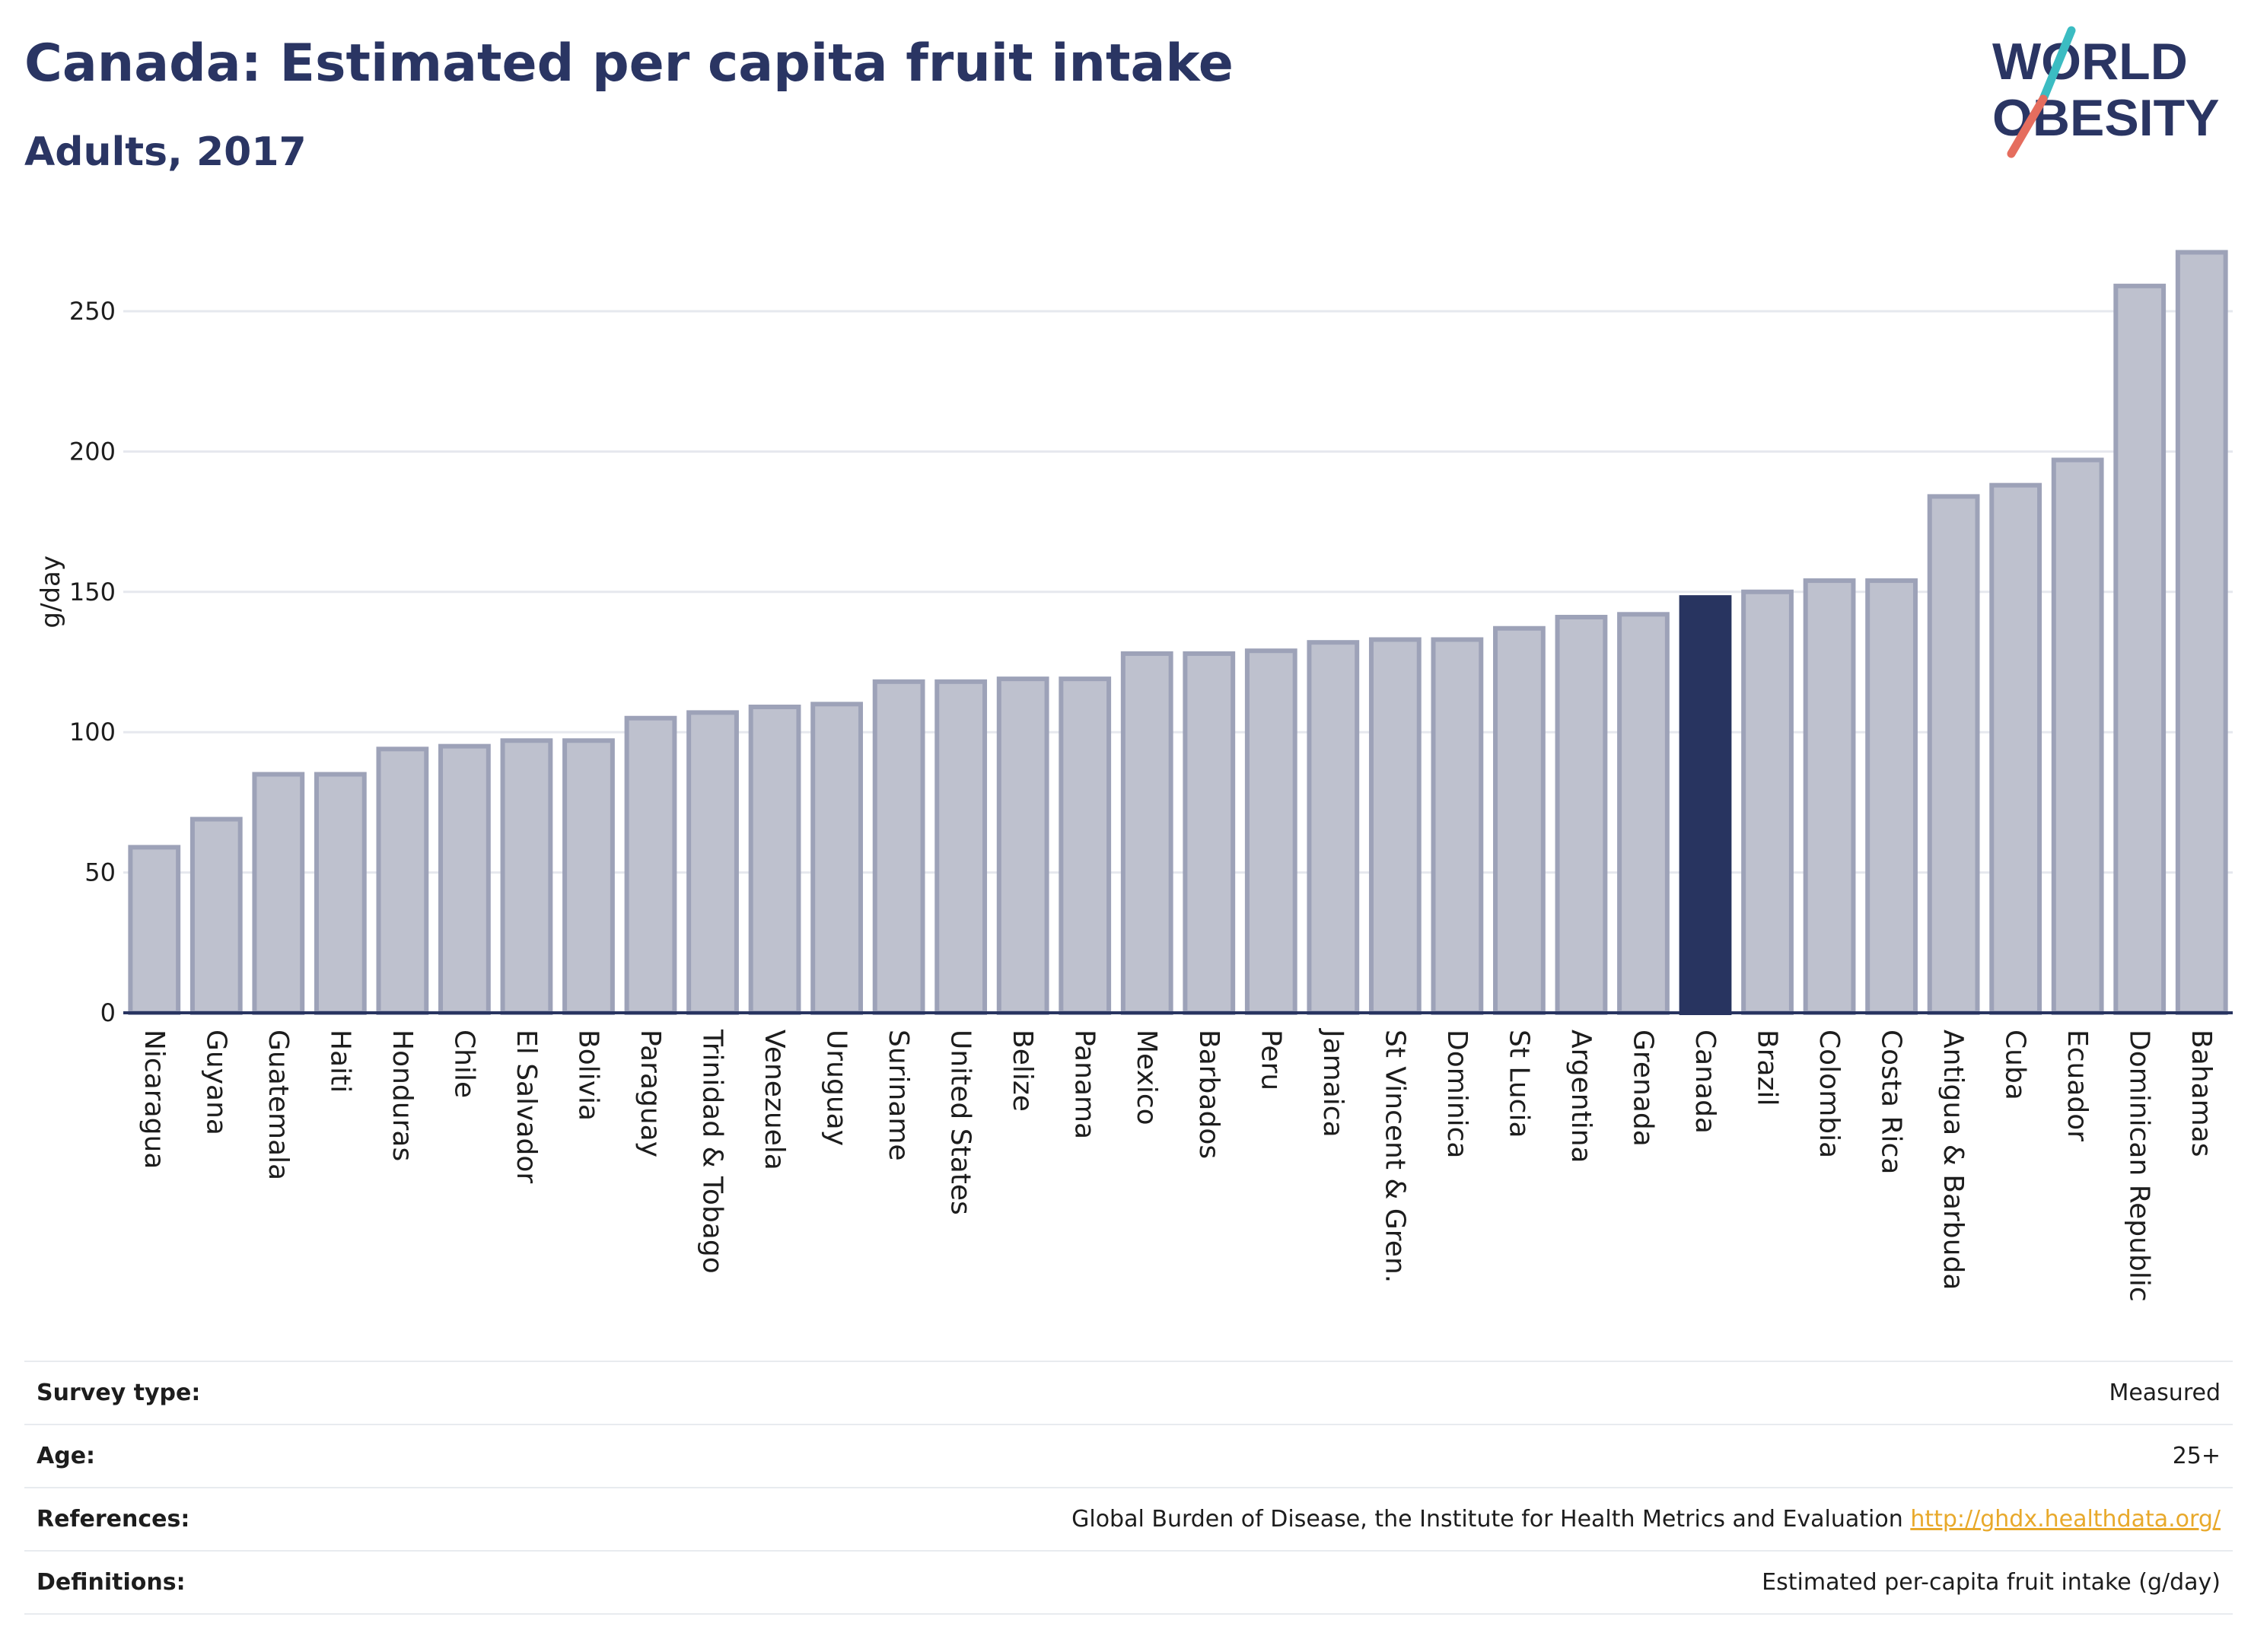 The height and width of the screenshot is (1652, 2251). Describe the element at coordinates (2015, 1065) in the screenshot. I see `x-tick-label: Cuba` at that location.